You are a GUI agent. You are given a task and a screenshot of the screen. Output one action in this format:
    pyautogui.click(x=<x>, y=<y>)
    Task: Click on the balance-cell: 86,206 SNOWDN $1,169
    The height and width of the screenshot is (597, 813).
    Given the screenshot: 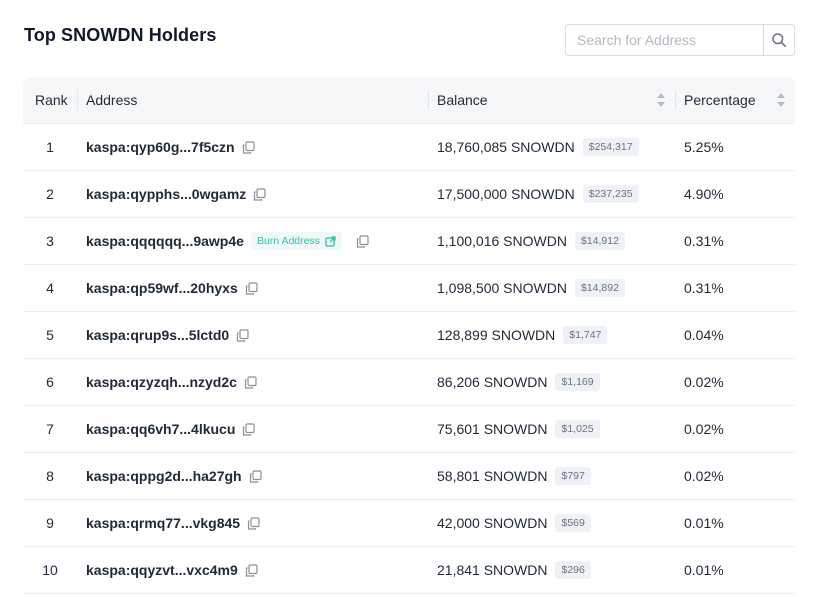 What is the action you would take?
    pyautogui.click(x=518, y=382)
    